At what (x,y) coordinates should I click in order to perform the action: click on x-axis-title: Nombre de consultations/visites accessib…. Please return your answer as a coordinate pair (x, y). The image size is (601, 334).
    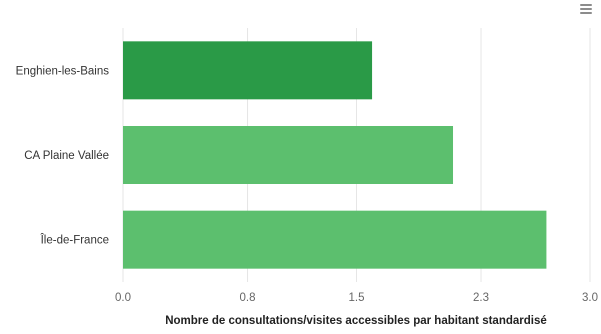
    Looking at the image, I should click on (356, 321).